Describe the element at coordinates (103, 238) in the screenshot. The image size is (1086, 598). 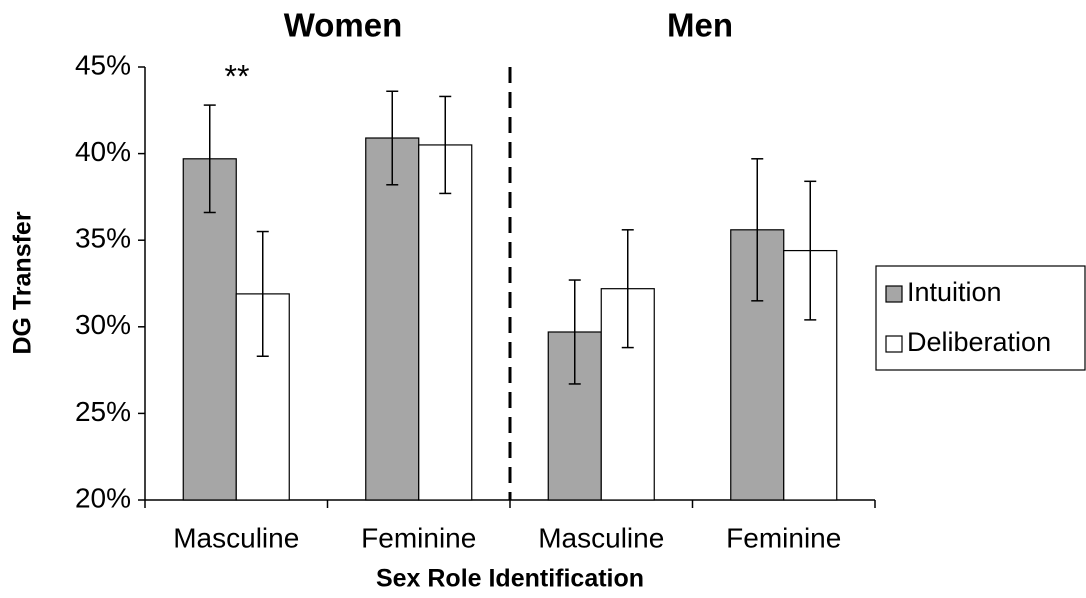
I see `y-tick-label: 35%` at that location.